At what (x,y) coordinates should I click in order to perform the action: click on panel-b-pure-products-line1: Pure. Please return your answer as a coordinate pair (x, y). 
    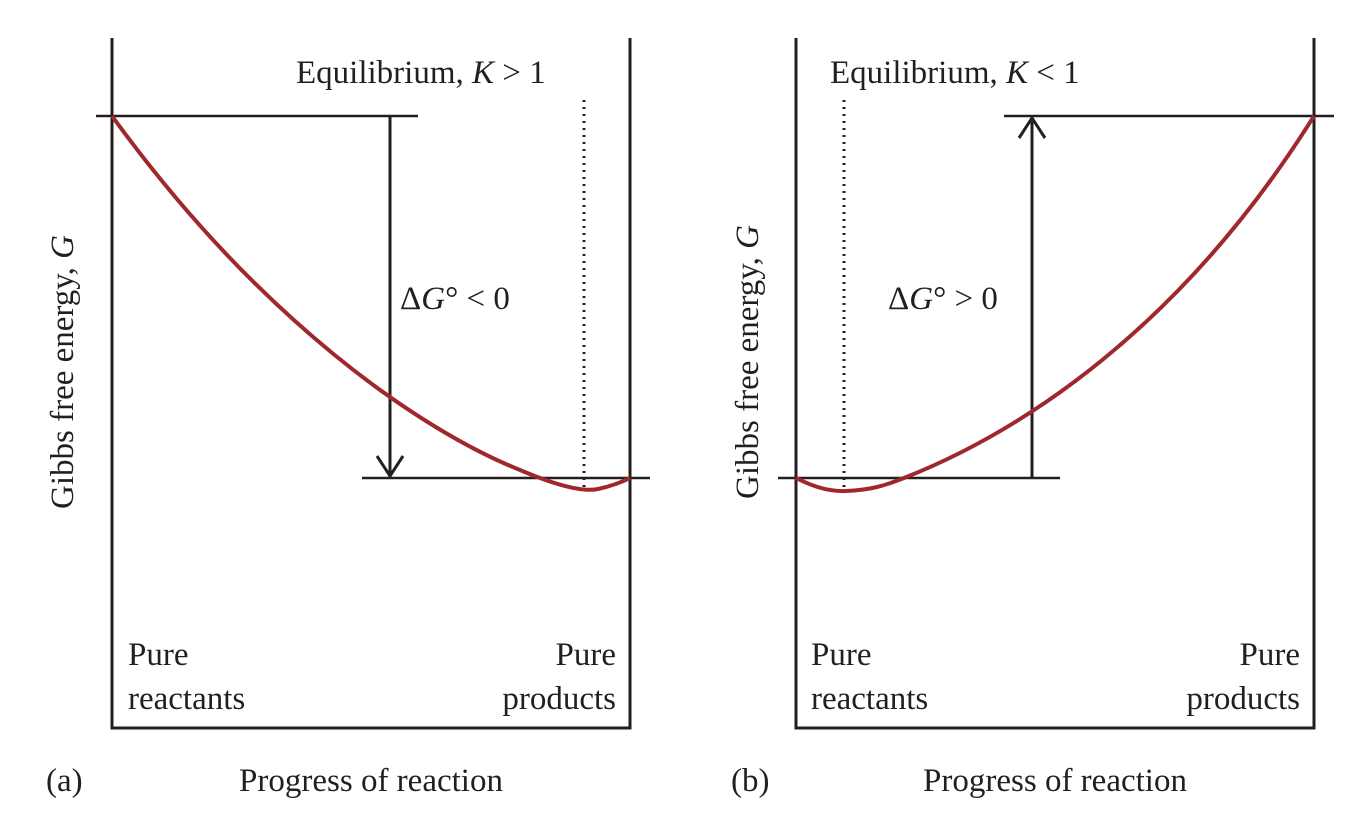
    Looking at the image, I should click on (1270, 655).